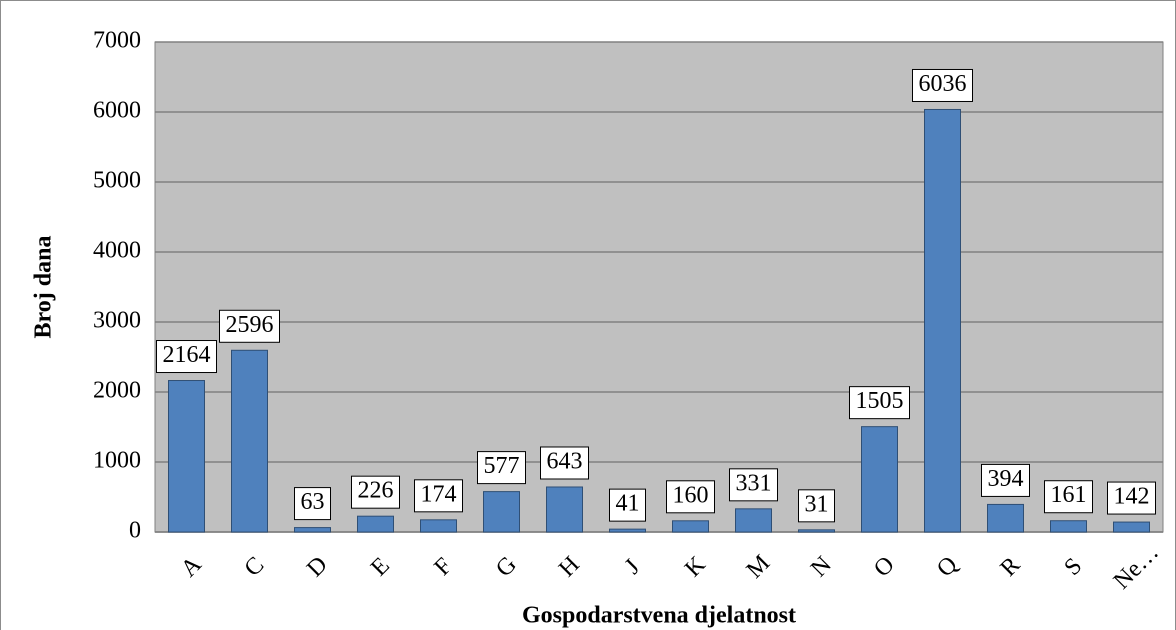 This screenshot has height=630, width=1176. I want to click on y-tick-label: 2000, so click(117, 391).